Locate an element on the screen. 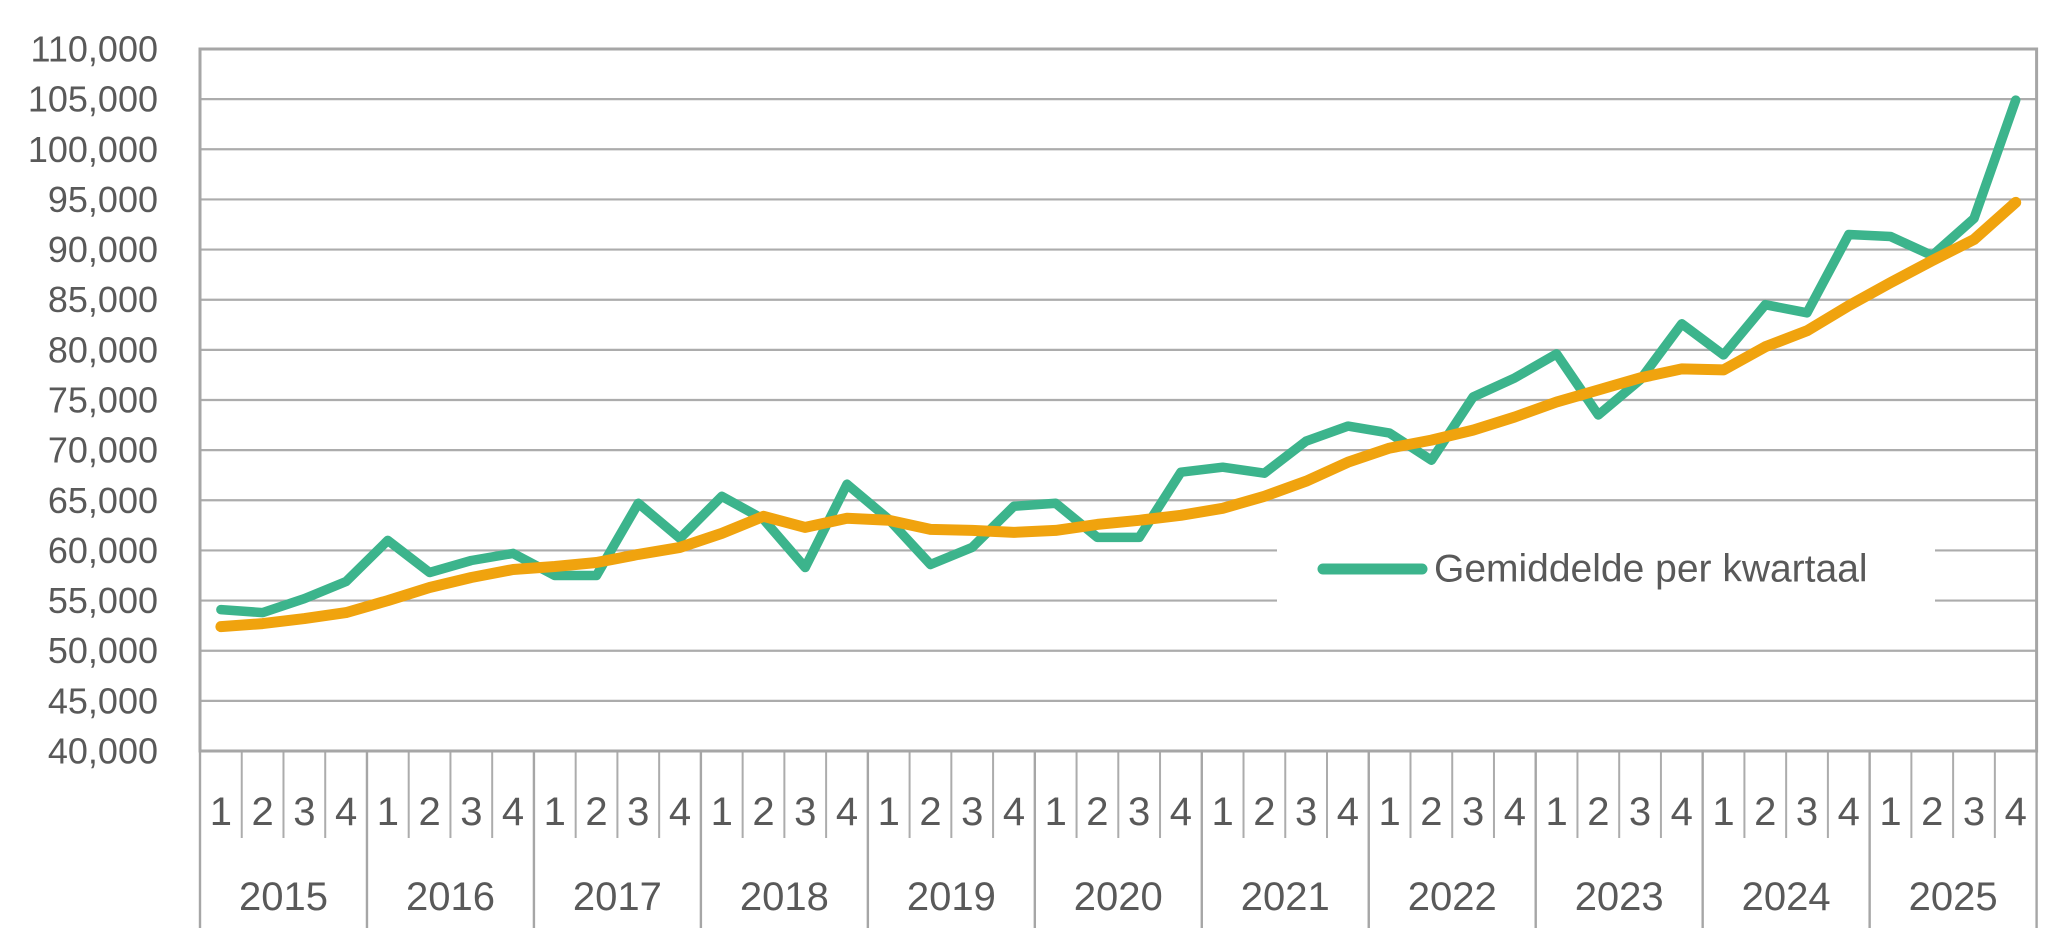 This screenshot has height=928, width=2053. y-tick-label: 110,000 is located at coordinates (94, 49).